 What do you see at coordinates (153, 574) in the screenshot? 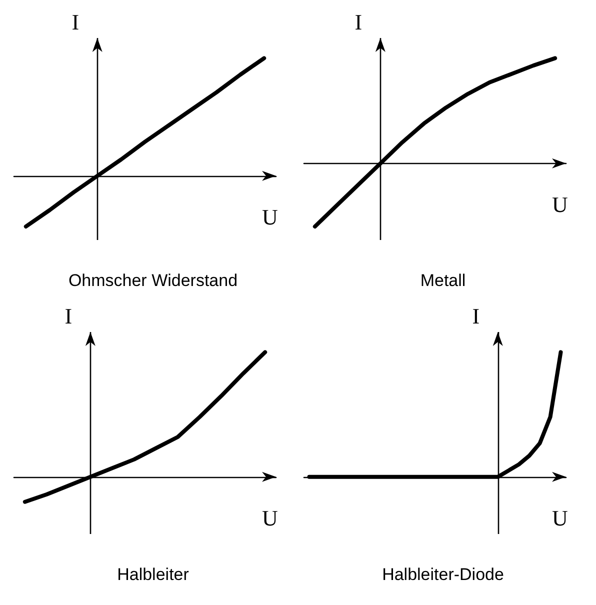
I see `text: Halbleiter` at bounding box center [153, 574].